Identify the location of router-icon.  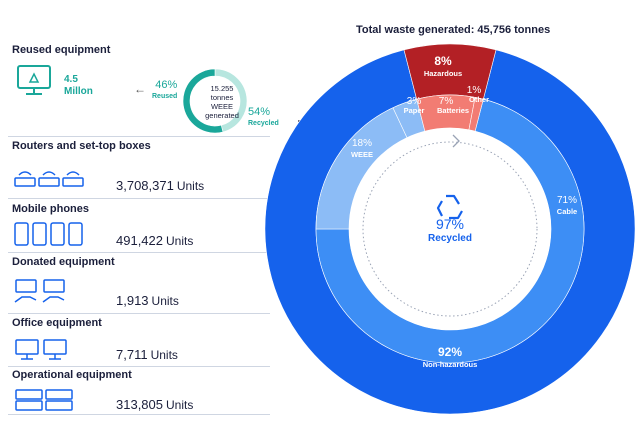
(49, 179).